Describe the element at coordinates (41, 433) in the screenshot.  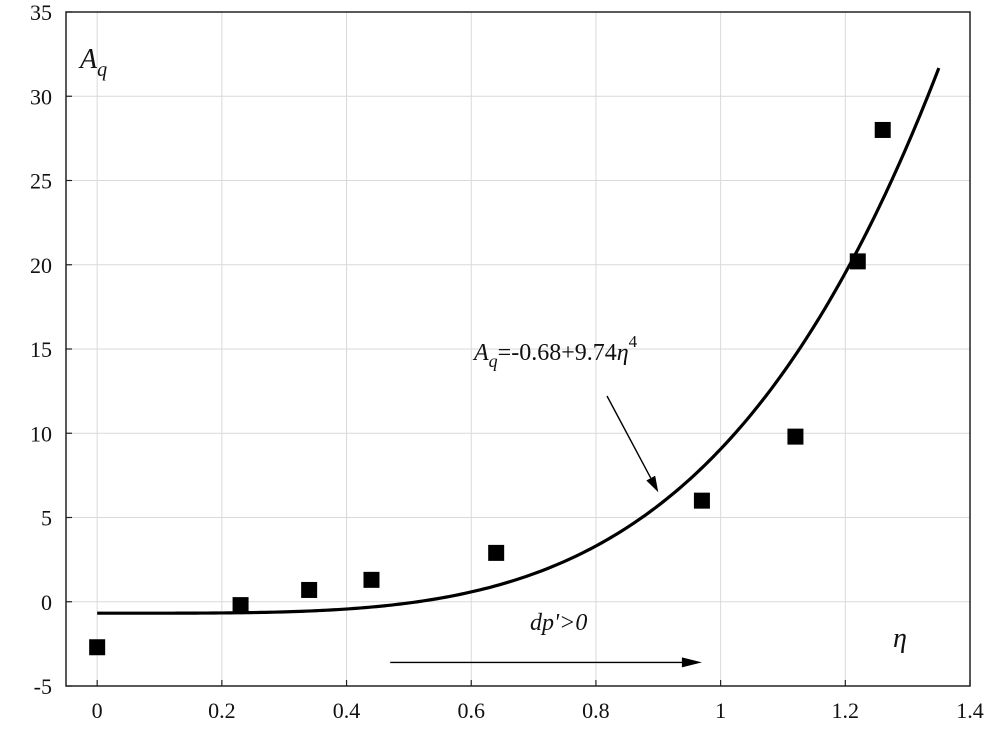
I see `y-tick-label: 10` at that location.